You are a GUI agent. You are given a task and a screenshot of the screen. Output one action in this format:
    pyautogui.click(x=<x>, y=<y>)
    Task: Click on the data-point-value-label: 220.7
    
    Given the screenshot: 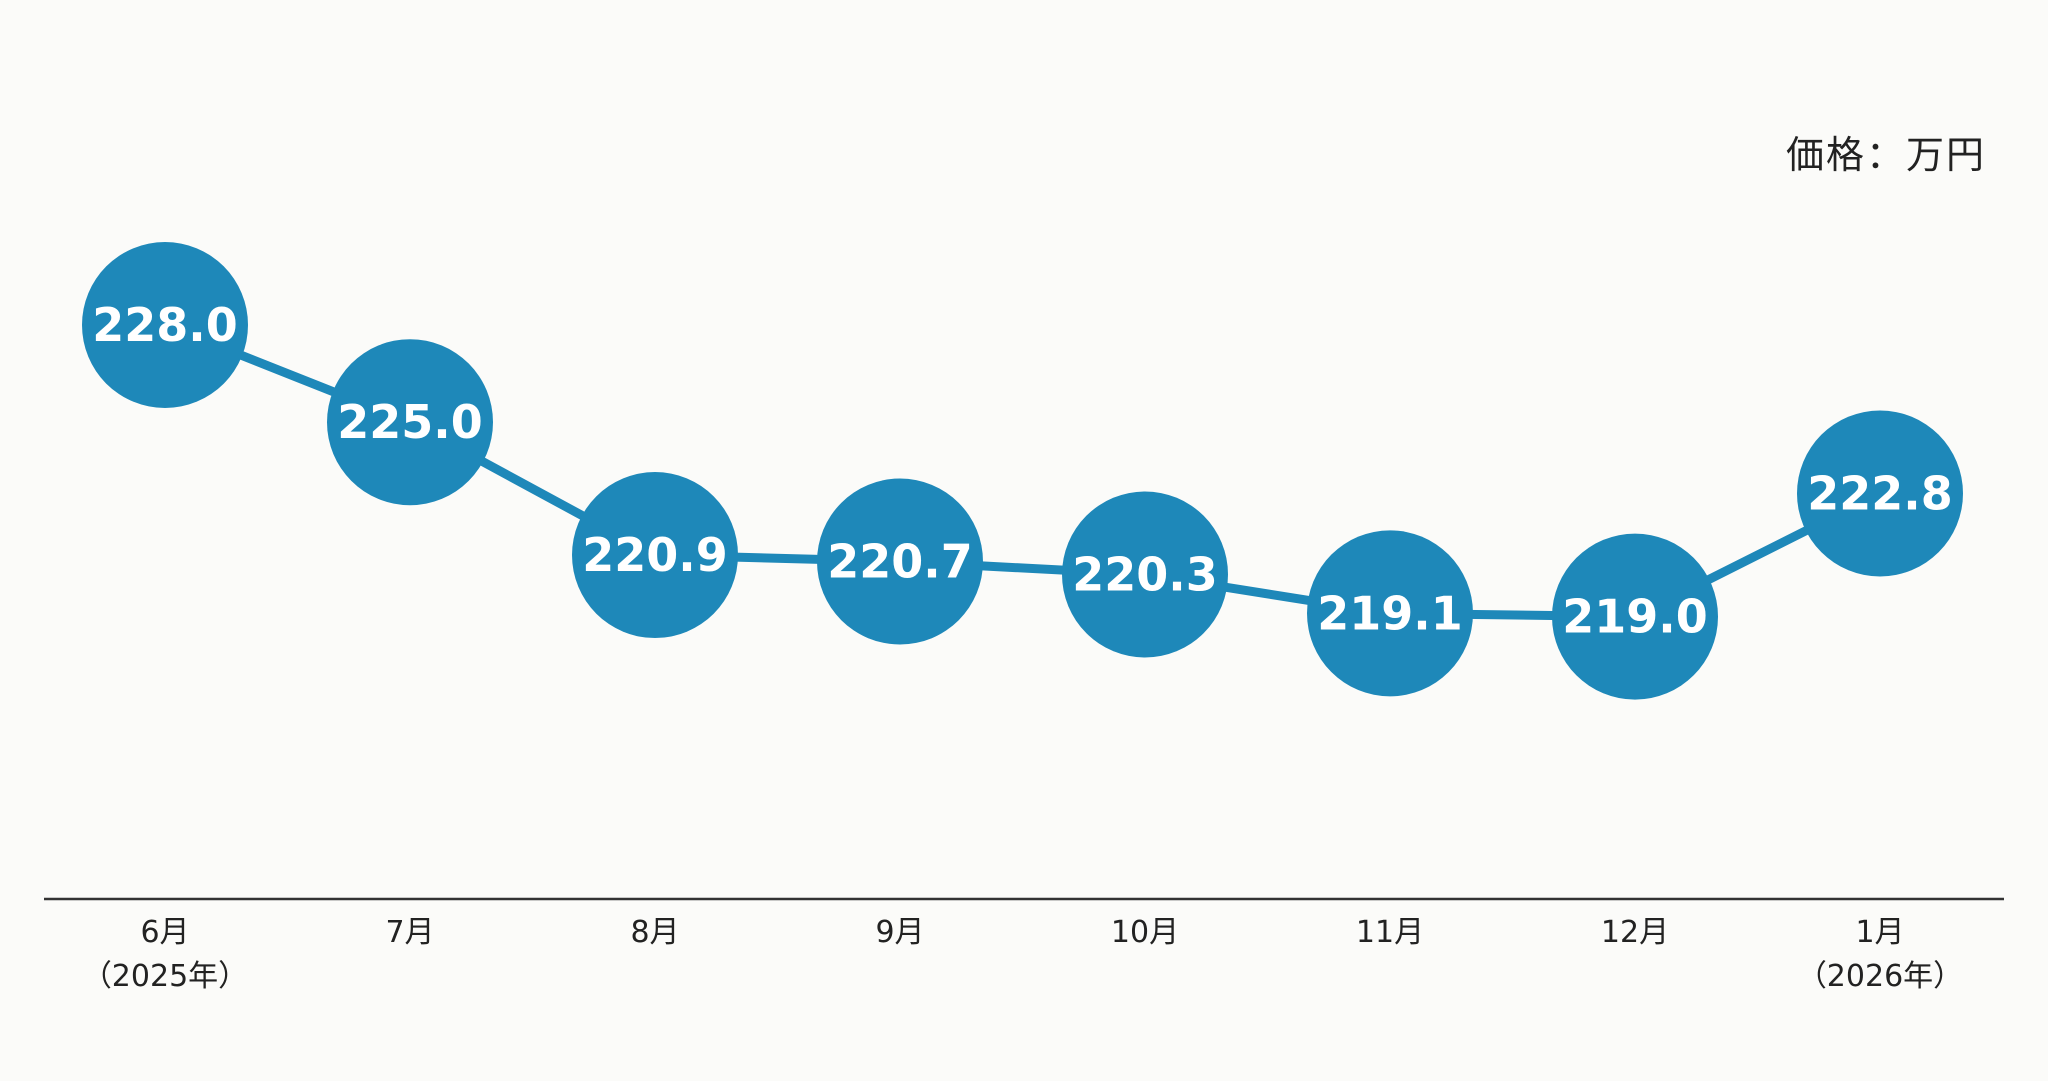 What is the action you would take?
    pyautogui.click(x=900, y=562)
    